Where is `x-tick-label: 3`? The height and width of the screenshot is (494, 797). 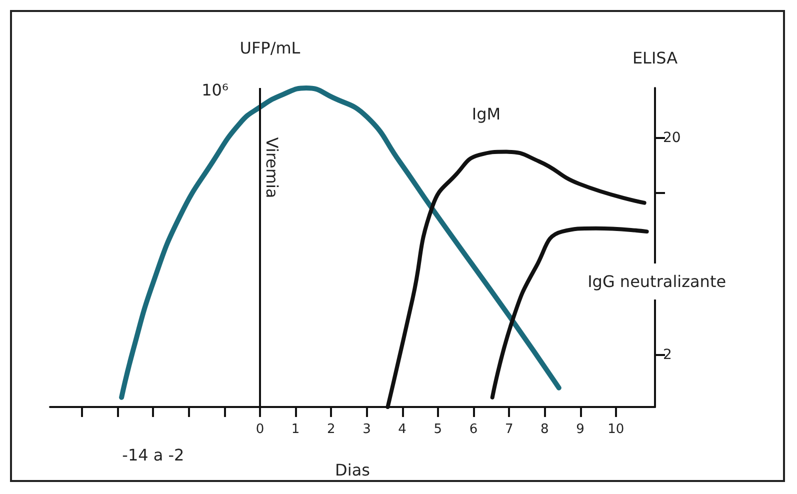
x-tick-label: 3 is located at coordinates (366, 429).